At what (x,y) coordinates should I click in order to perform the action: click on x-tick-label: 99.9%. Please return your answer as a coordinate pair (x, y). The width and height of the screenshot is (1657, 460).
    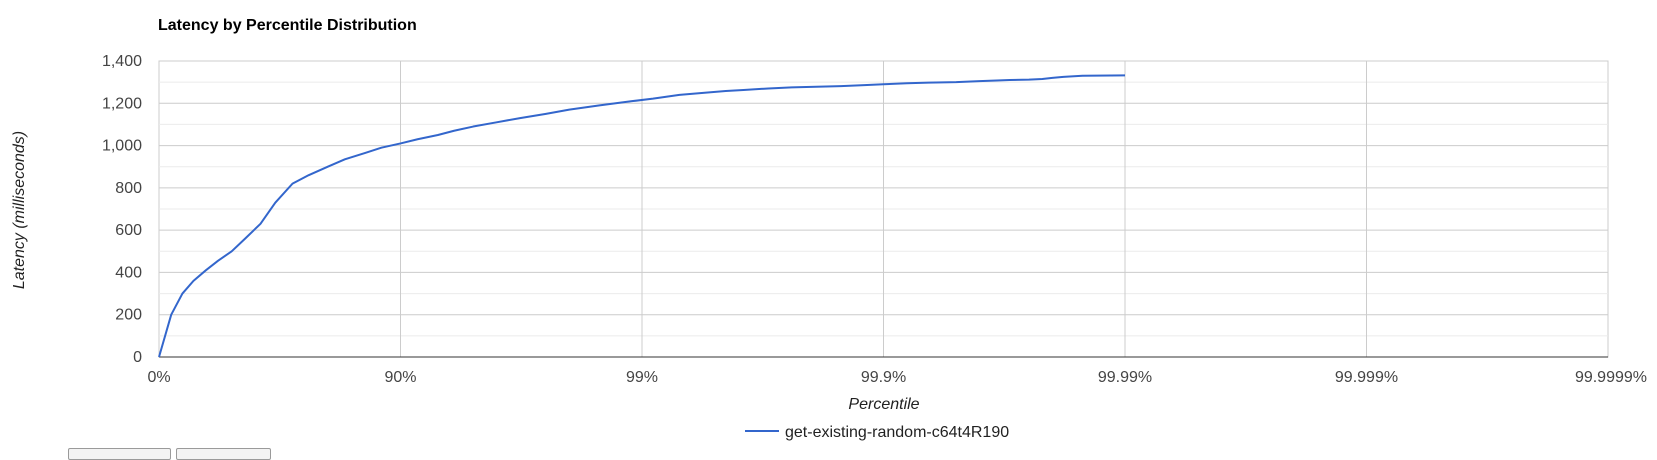
    Looking at the image, I should click on (883, 377).